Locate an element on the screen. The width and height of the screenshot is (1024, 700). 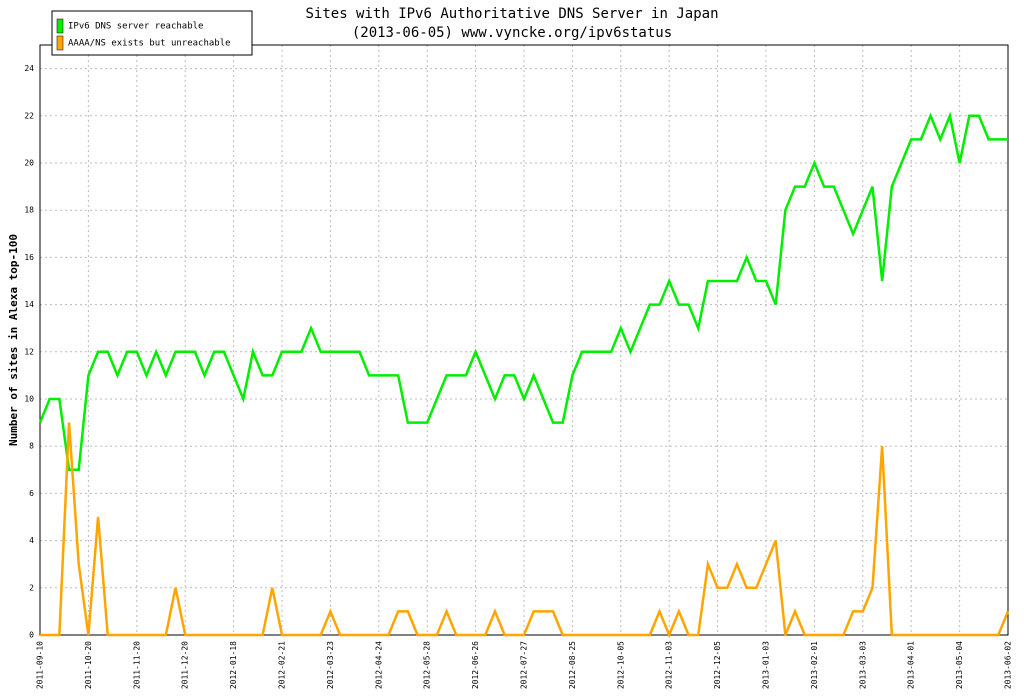
y-tick-label: 22 is located at coordinates (29, 115).